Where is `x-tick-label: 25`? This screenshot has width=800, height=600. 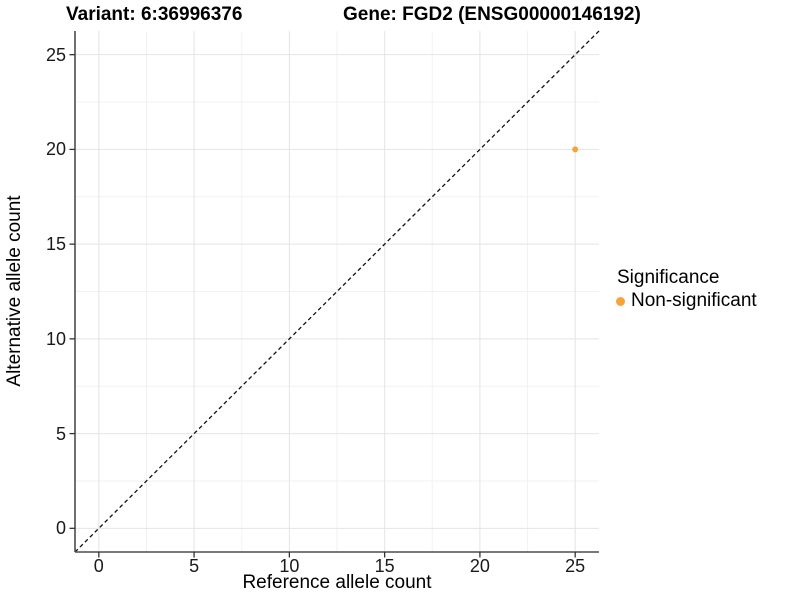
x-tick-label: 25 is located at coordinates (575, 566).